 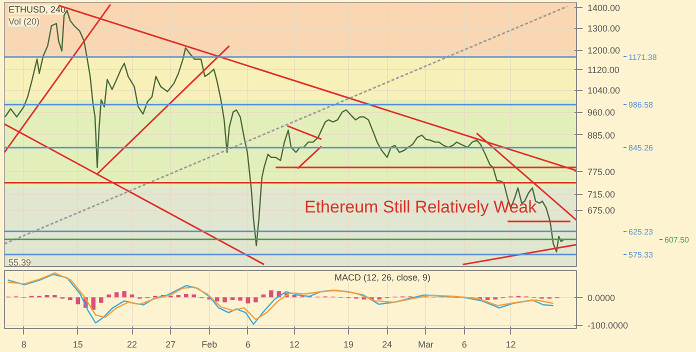 What do you see at coordinates (382, 277) in the screenshot?
I see `chart-title: MACD (12, 26, close, 9)` at bounding box center [382, 277].